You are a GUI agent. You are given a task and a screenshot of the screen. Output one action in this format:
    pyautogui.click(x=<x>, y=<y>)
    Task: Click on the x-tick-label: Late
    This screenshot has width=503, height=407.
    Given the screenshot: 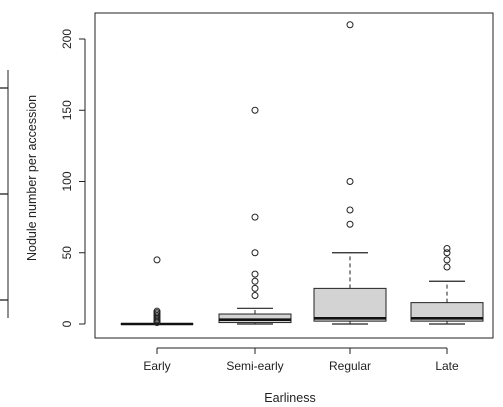 What is the action you would take?
    pyautogui.click(x=447, y=366)
    